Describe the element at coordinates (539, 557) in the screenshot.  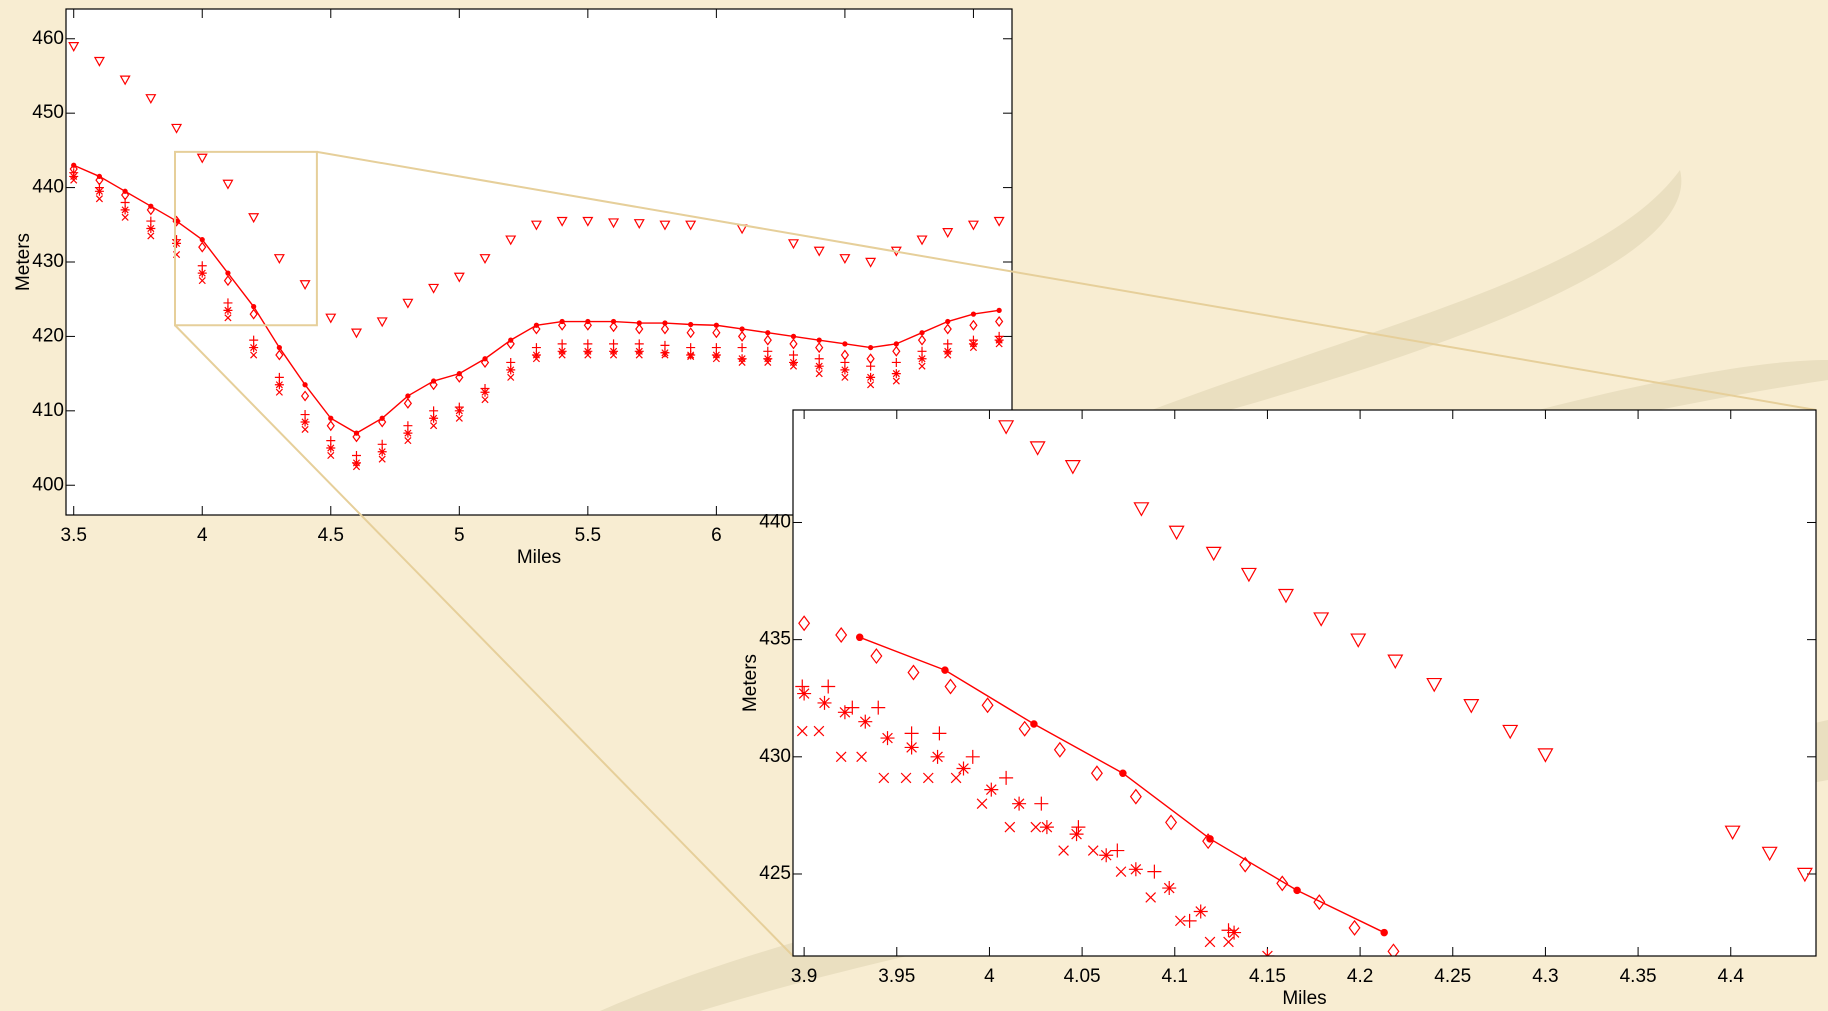
I see `x-axis-label: Miles` at that location.